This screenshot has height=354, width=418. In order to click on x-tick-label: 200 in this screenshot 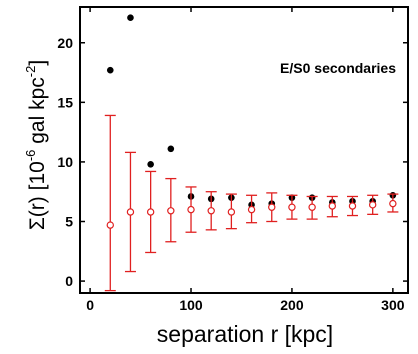, I will do `click(292, 305)`.